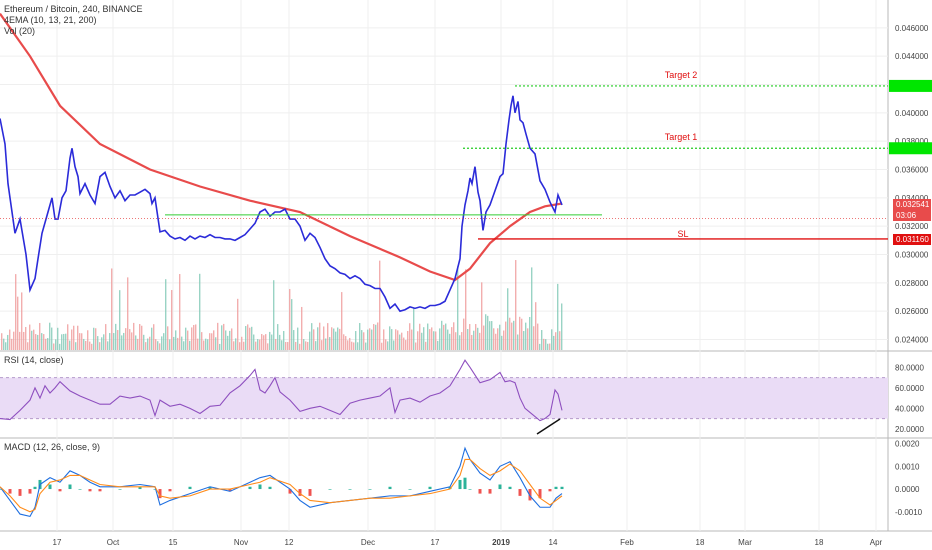  What do you see at coordinates (282, 305) in the screenshot?
I see `volume-bars` at bounding box center [282, 305].